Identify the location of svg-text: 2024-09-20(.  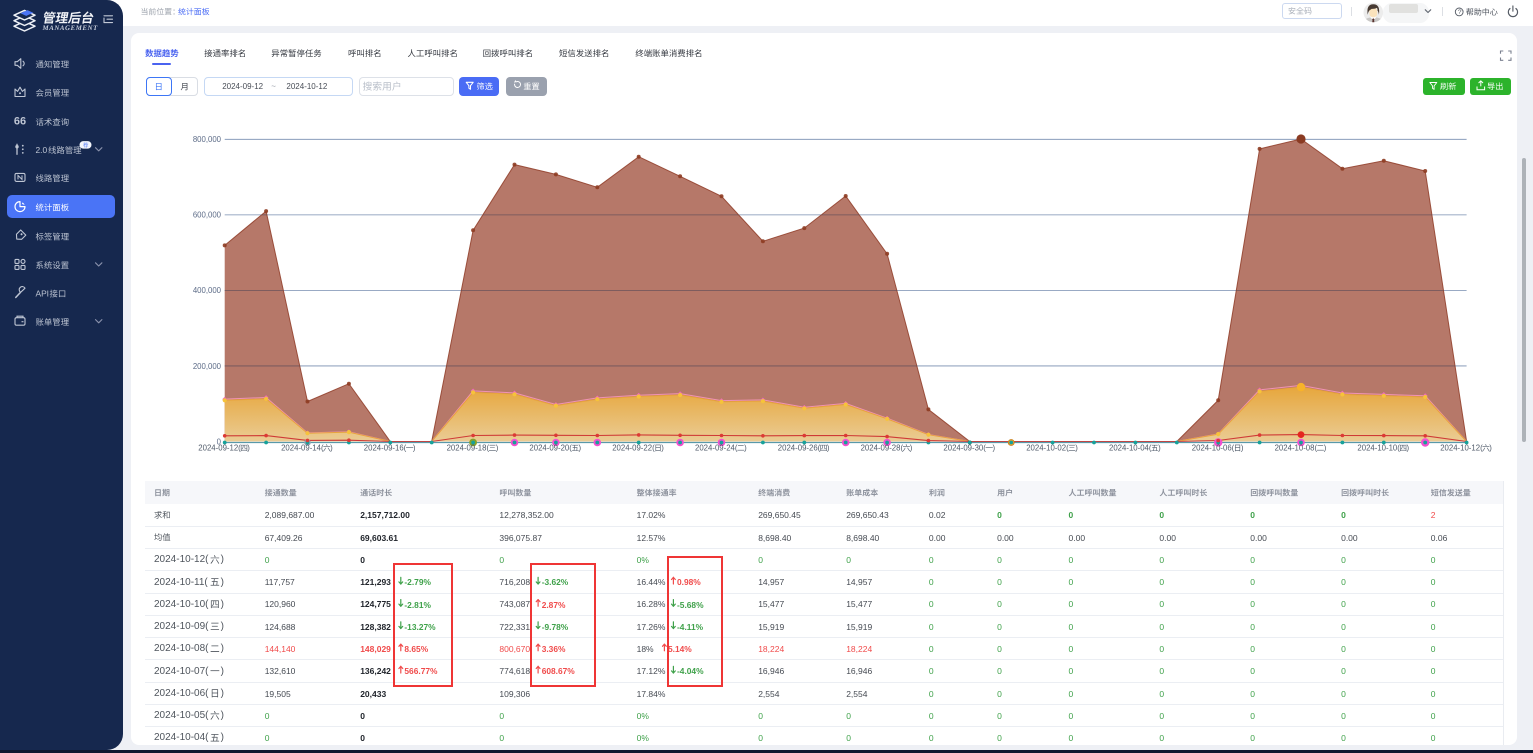
(550, 448).